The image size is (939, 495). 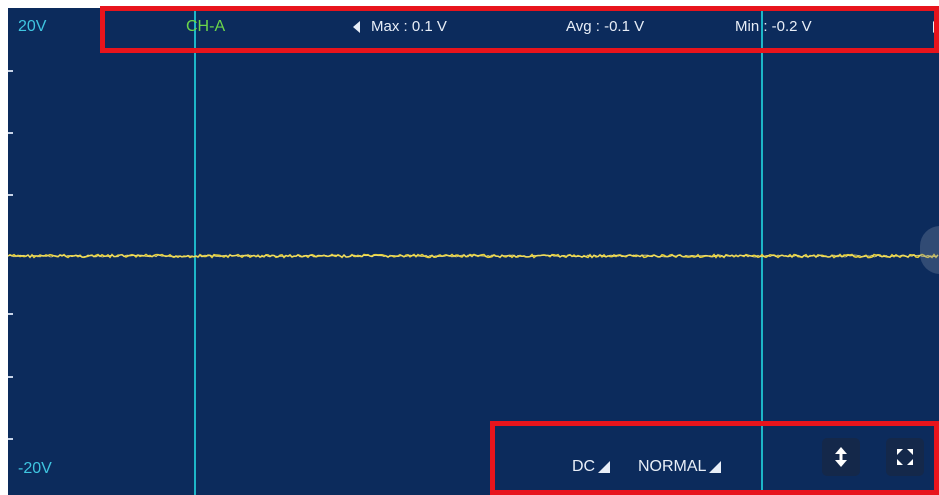 I want to click on coupling-label: DC, so click(x=584, y=466).